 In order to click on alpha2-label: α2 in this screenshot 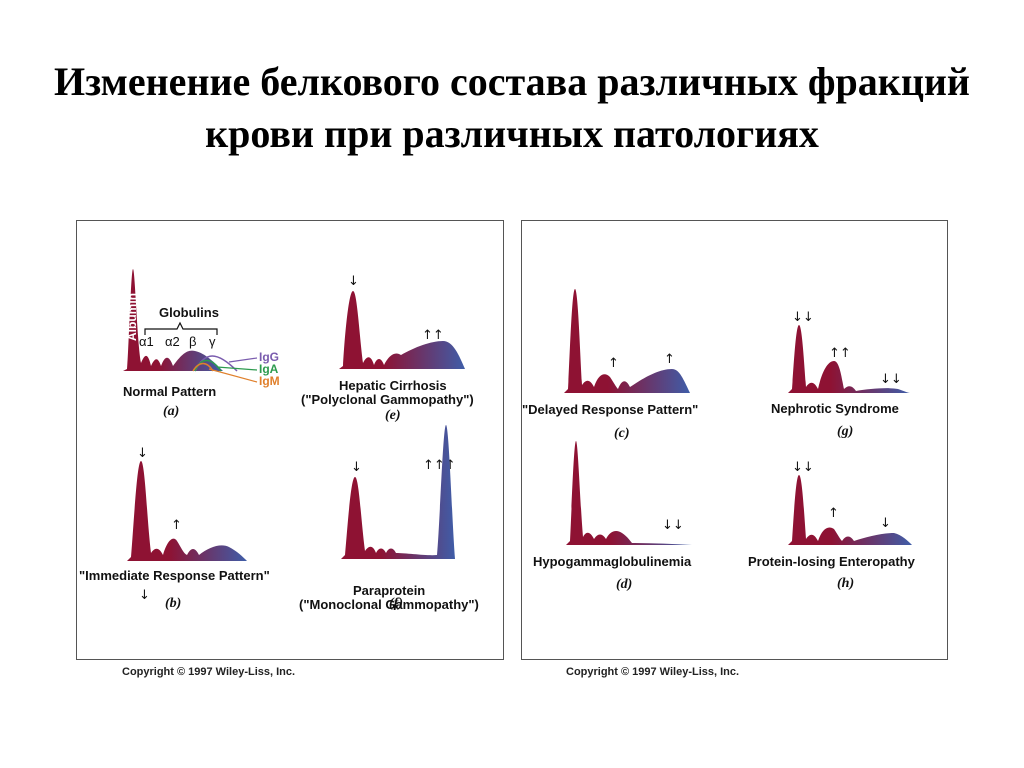, I will do `click(172, 341)`.